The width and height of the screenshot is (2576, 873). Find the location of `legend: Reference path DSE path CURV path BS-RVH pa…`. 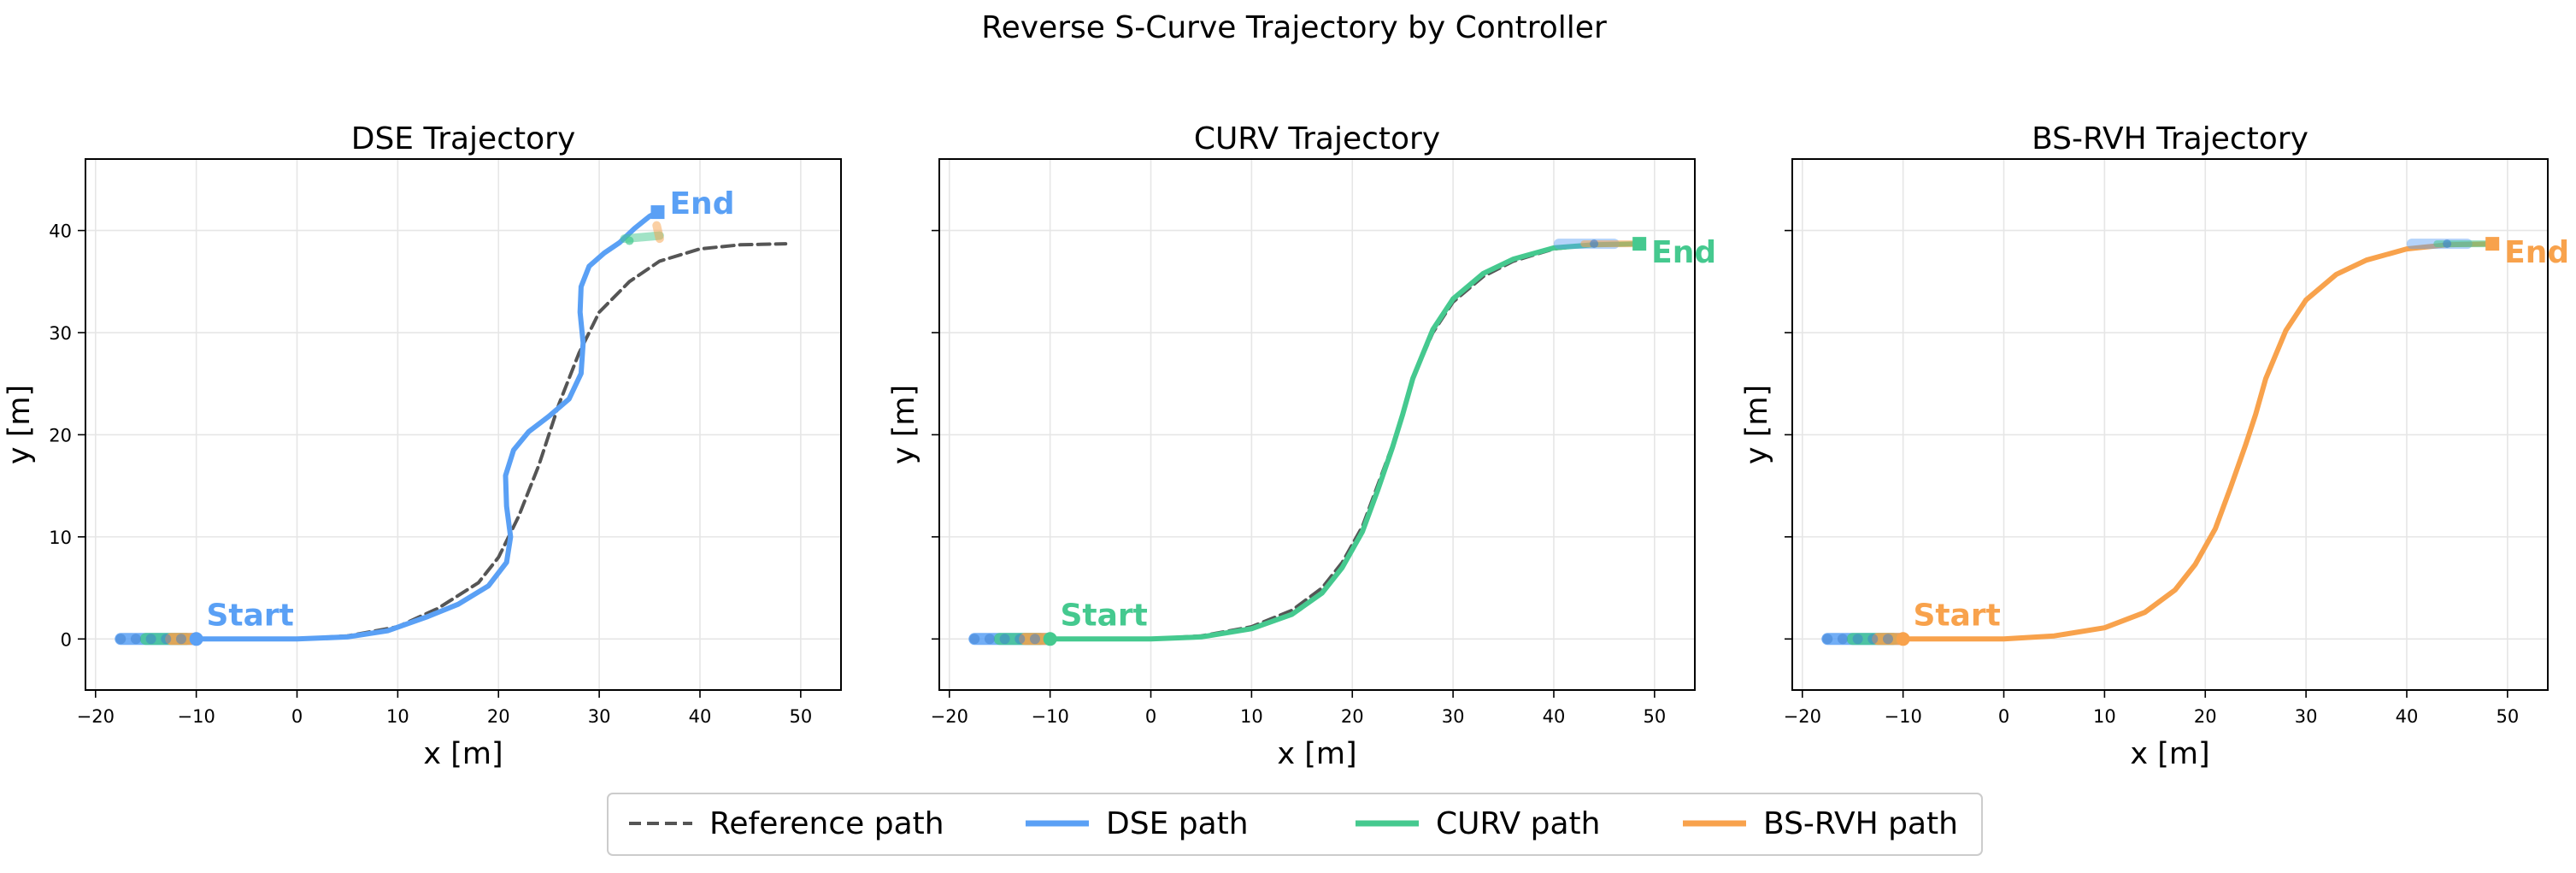

legend: Reference path DSE path CURV path BS-RVH pa… is located at coordinates (1295, 824).